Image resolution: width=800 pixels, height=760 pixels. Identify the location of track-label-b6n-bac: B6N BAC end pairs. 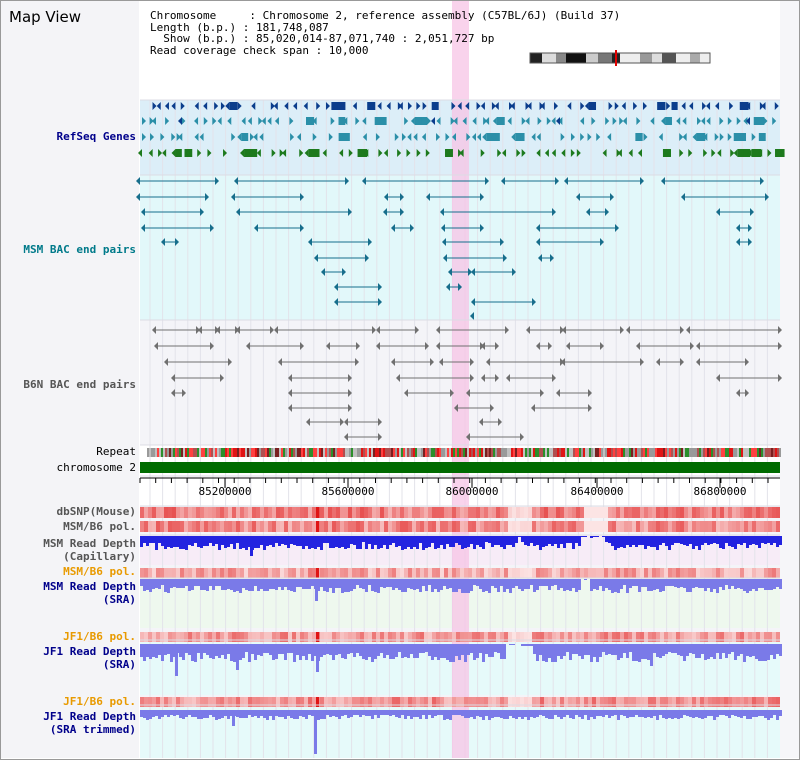
(79, 384).